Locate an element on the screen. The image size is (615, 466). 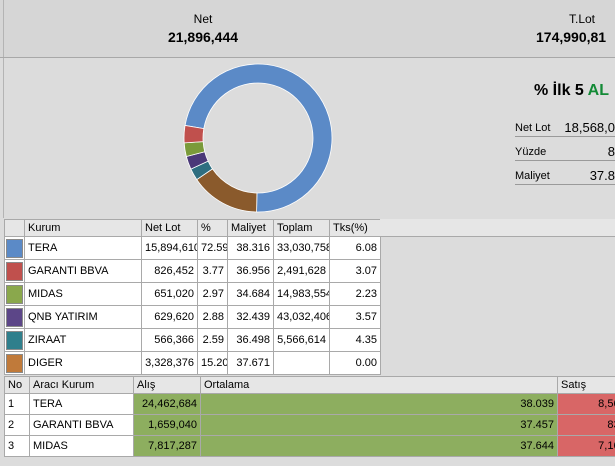
tlot-label: T.Lot is located at coordinates (581, 19).